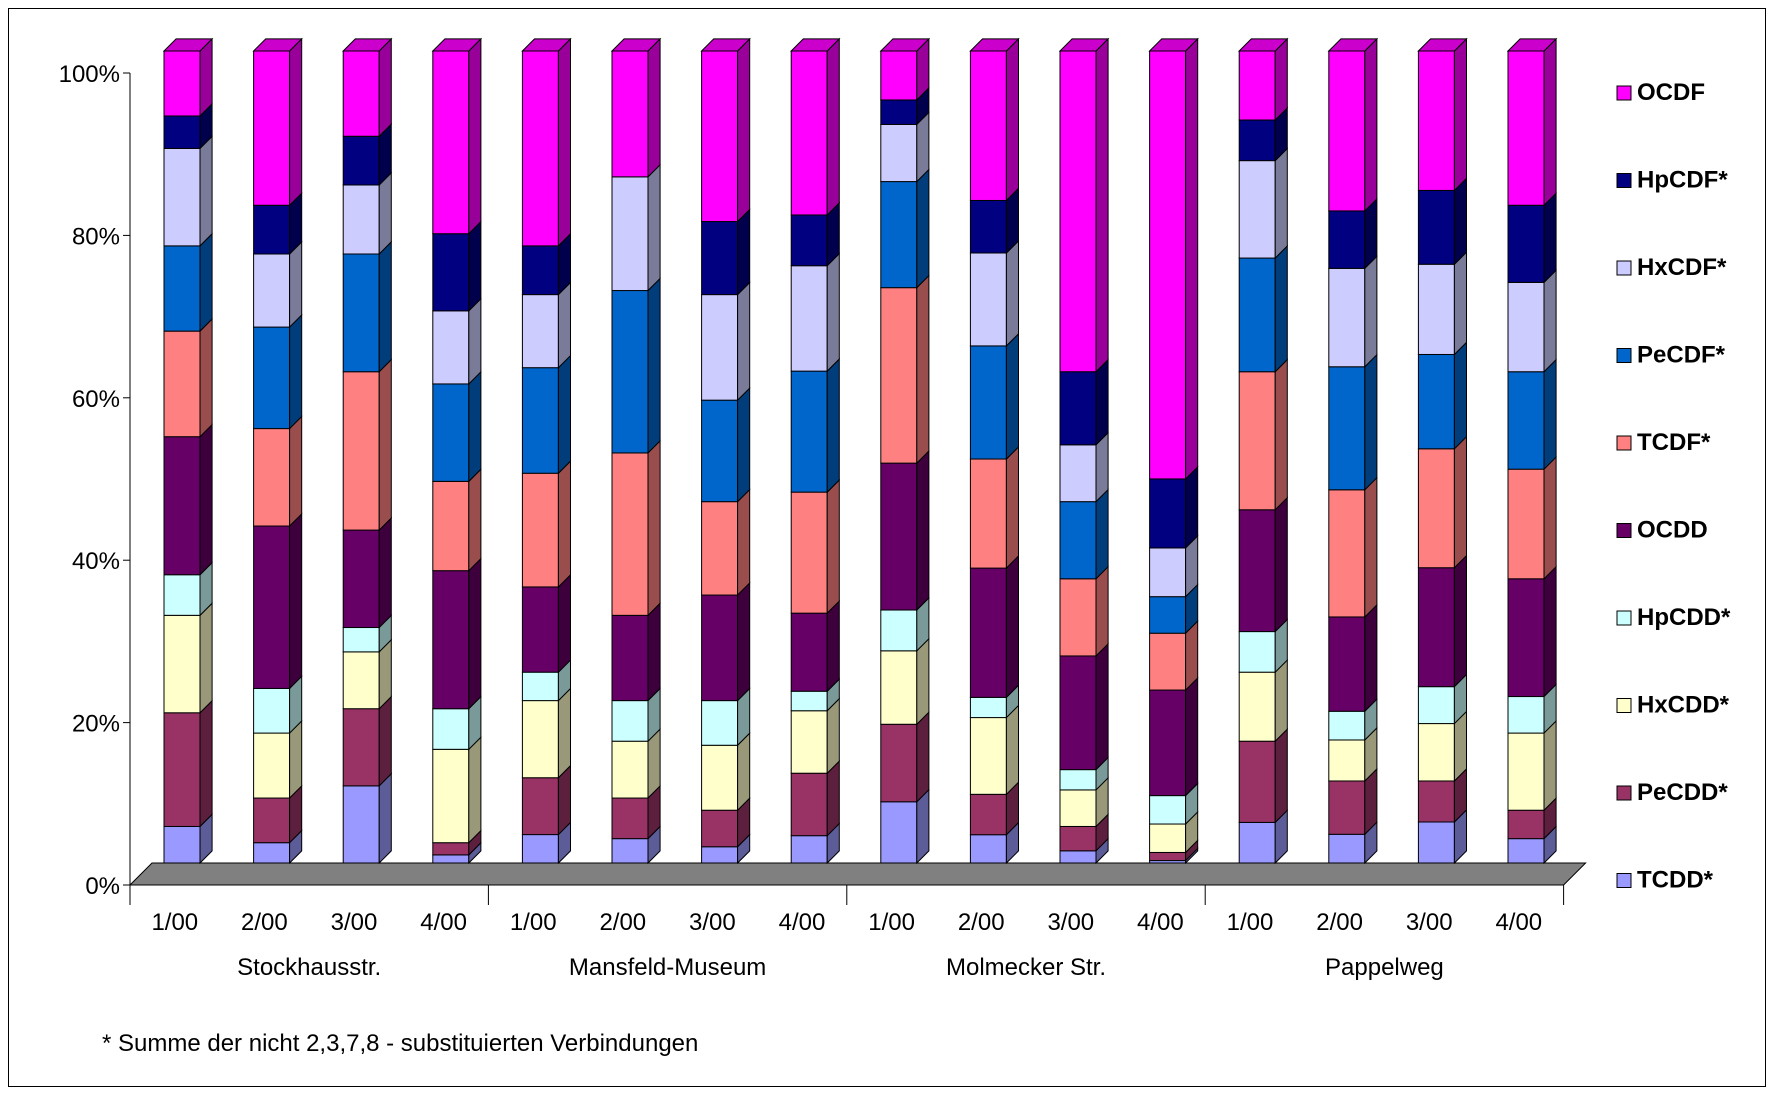  Describe the element at coordinates (475, 790) in the screenshot. I see `bar-hxcdd-4-side` at that location.